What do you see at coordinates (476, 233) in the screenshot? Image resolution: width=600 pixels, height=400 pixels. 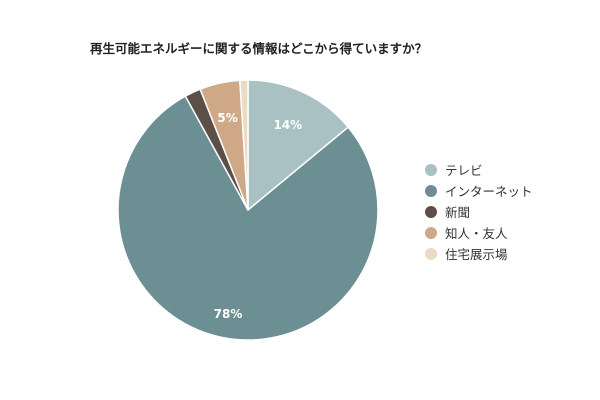 I see `legend-label-4: 知人・友人` at bounding box center [476, 233].